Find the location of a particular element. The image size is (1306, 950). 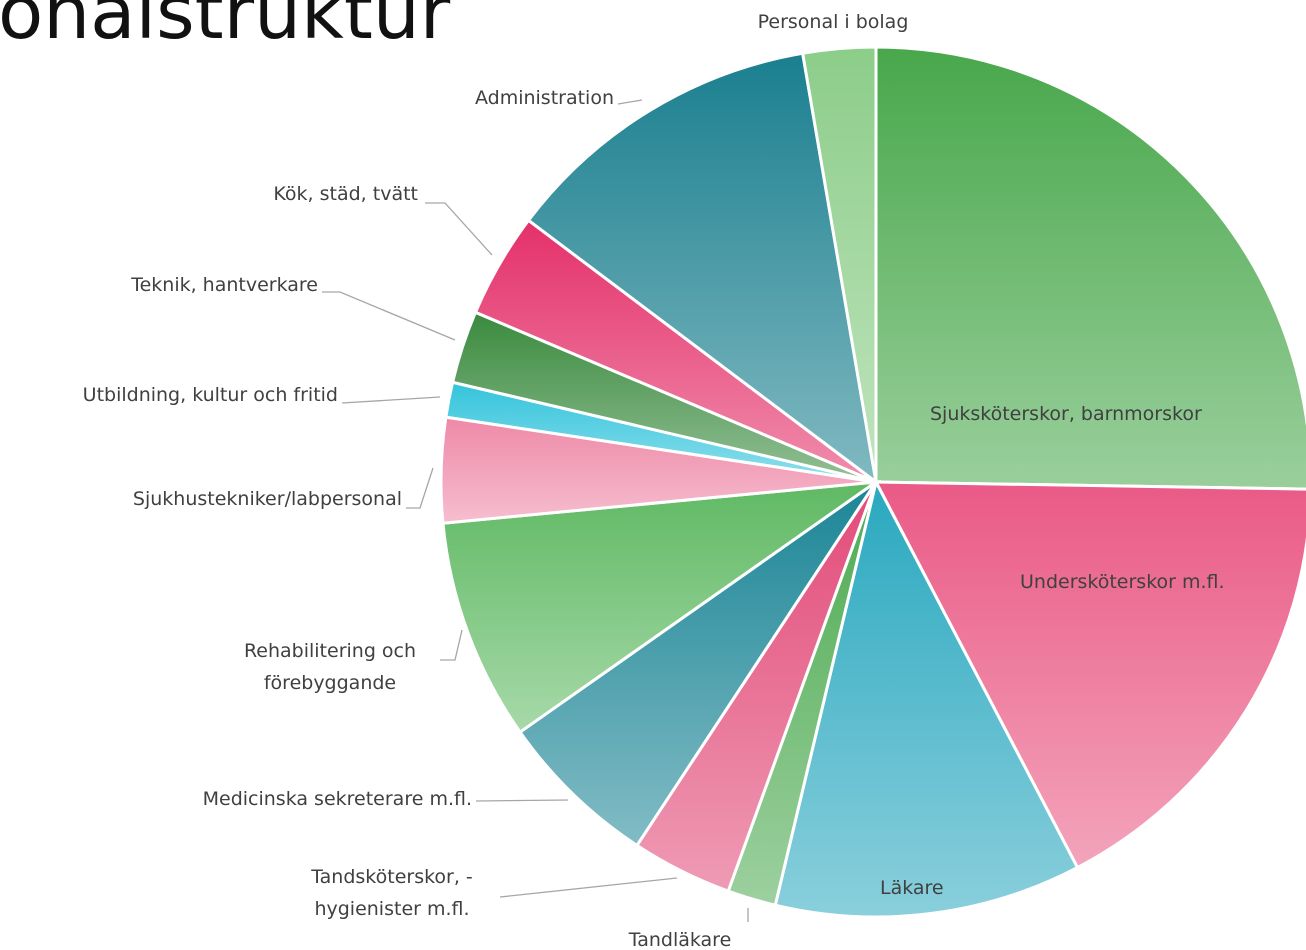

slice-label: Teknik, hantverkare is located at coordinates (224, 285).